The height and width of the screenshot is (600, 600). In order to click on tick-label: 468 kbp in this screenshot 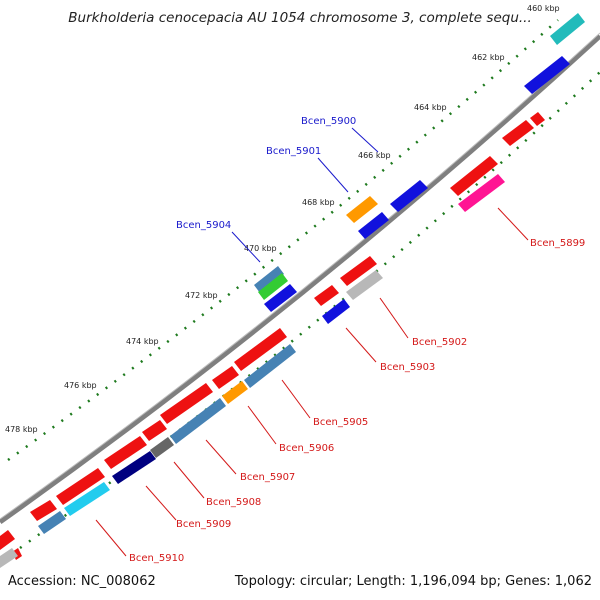, I will do `click(318, 202)`.